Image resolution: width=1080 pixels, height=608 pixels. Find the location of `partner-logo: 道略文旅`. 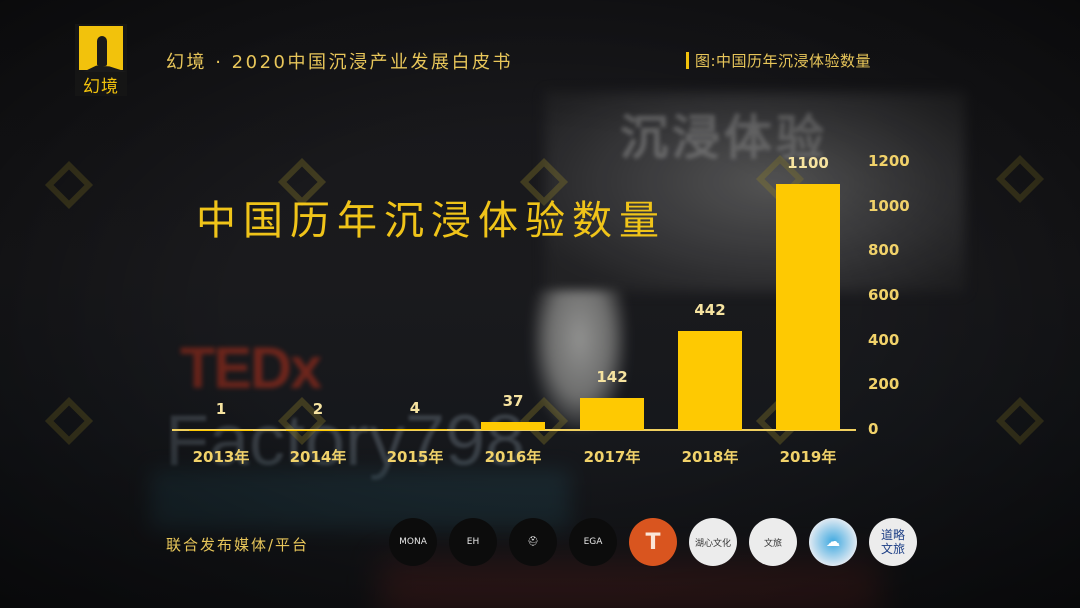

partner-logo: 道略文旅 is located at coordinates (893, 542).